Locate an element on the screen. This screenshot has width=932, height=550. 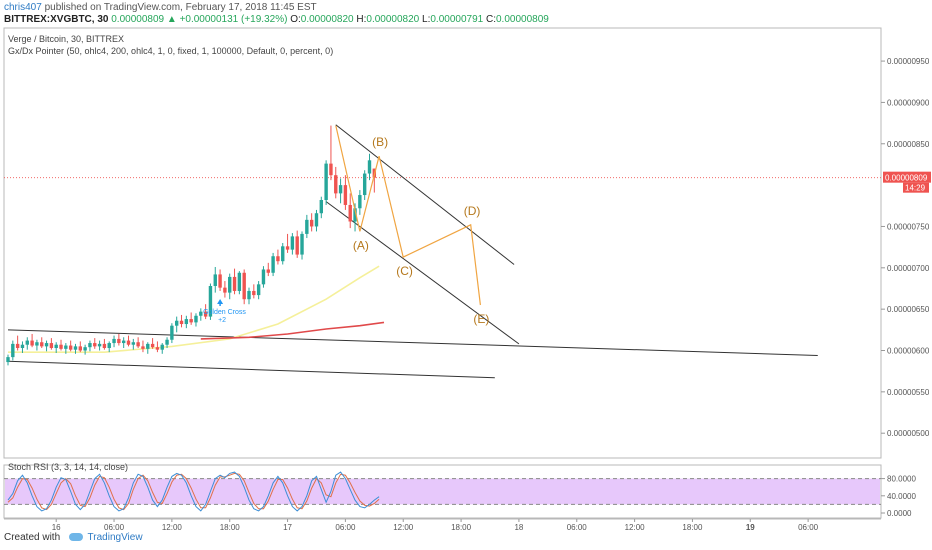
high-value: 0.00000820 is located at coordinates (393, 19).